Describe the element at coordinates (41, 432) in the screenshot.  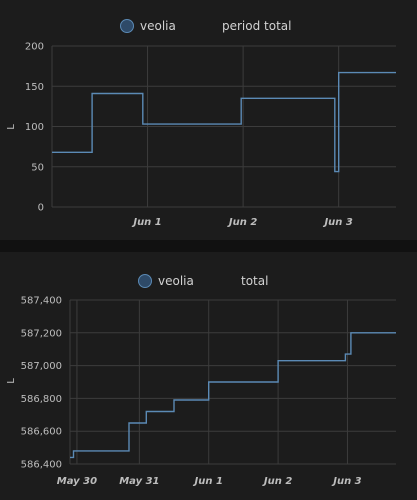
I see `y-tick-label: 586,600` at that location.